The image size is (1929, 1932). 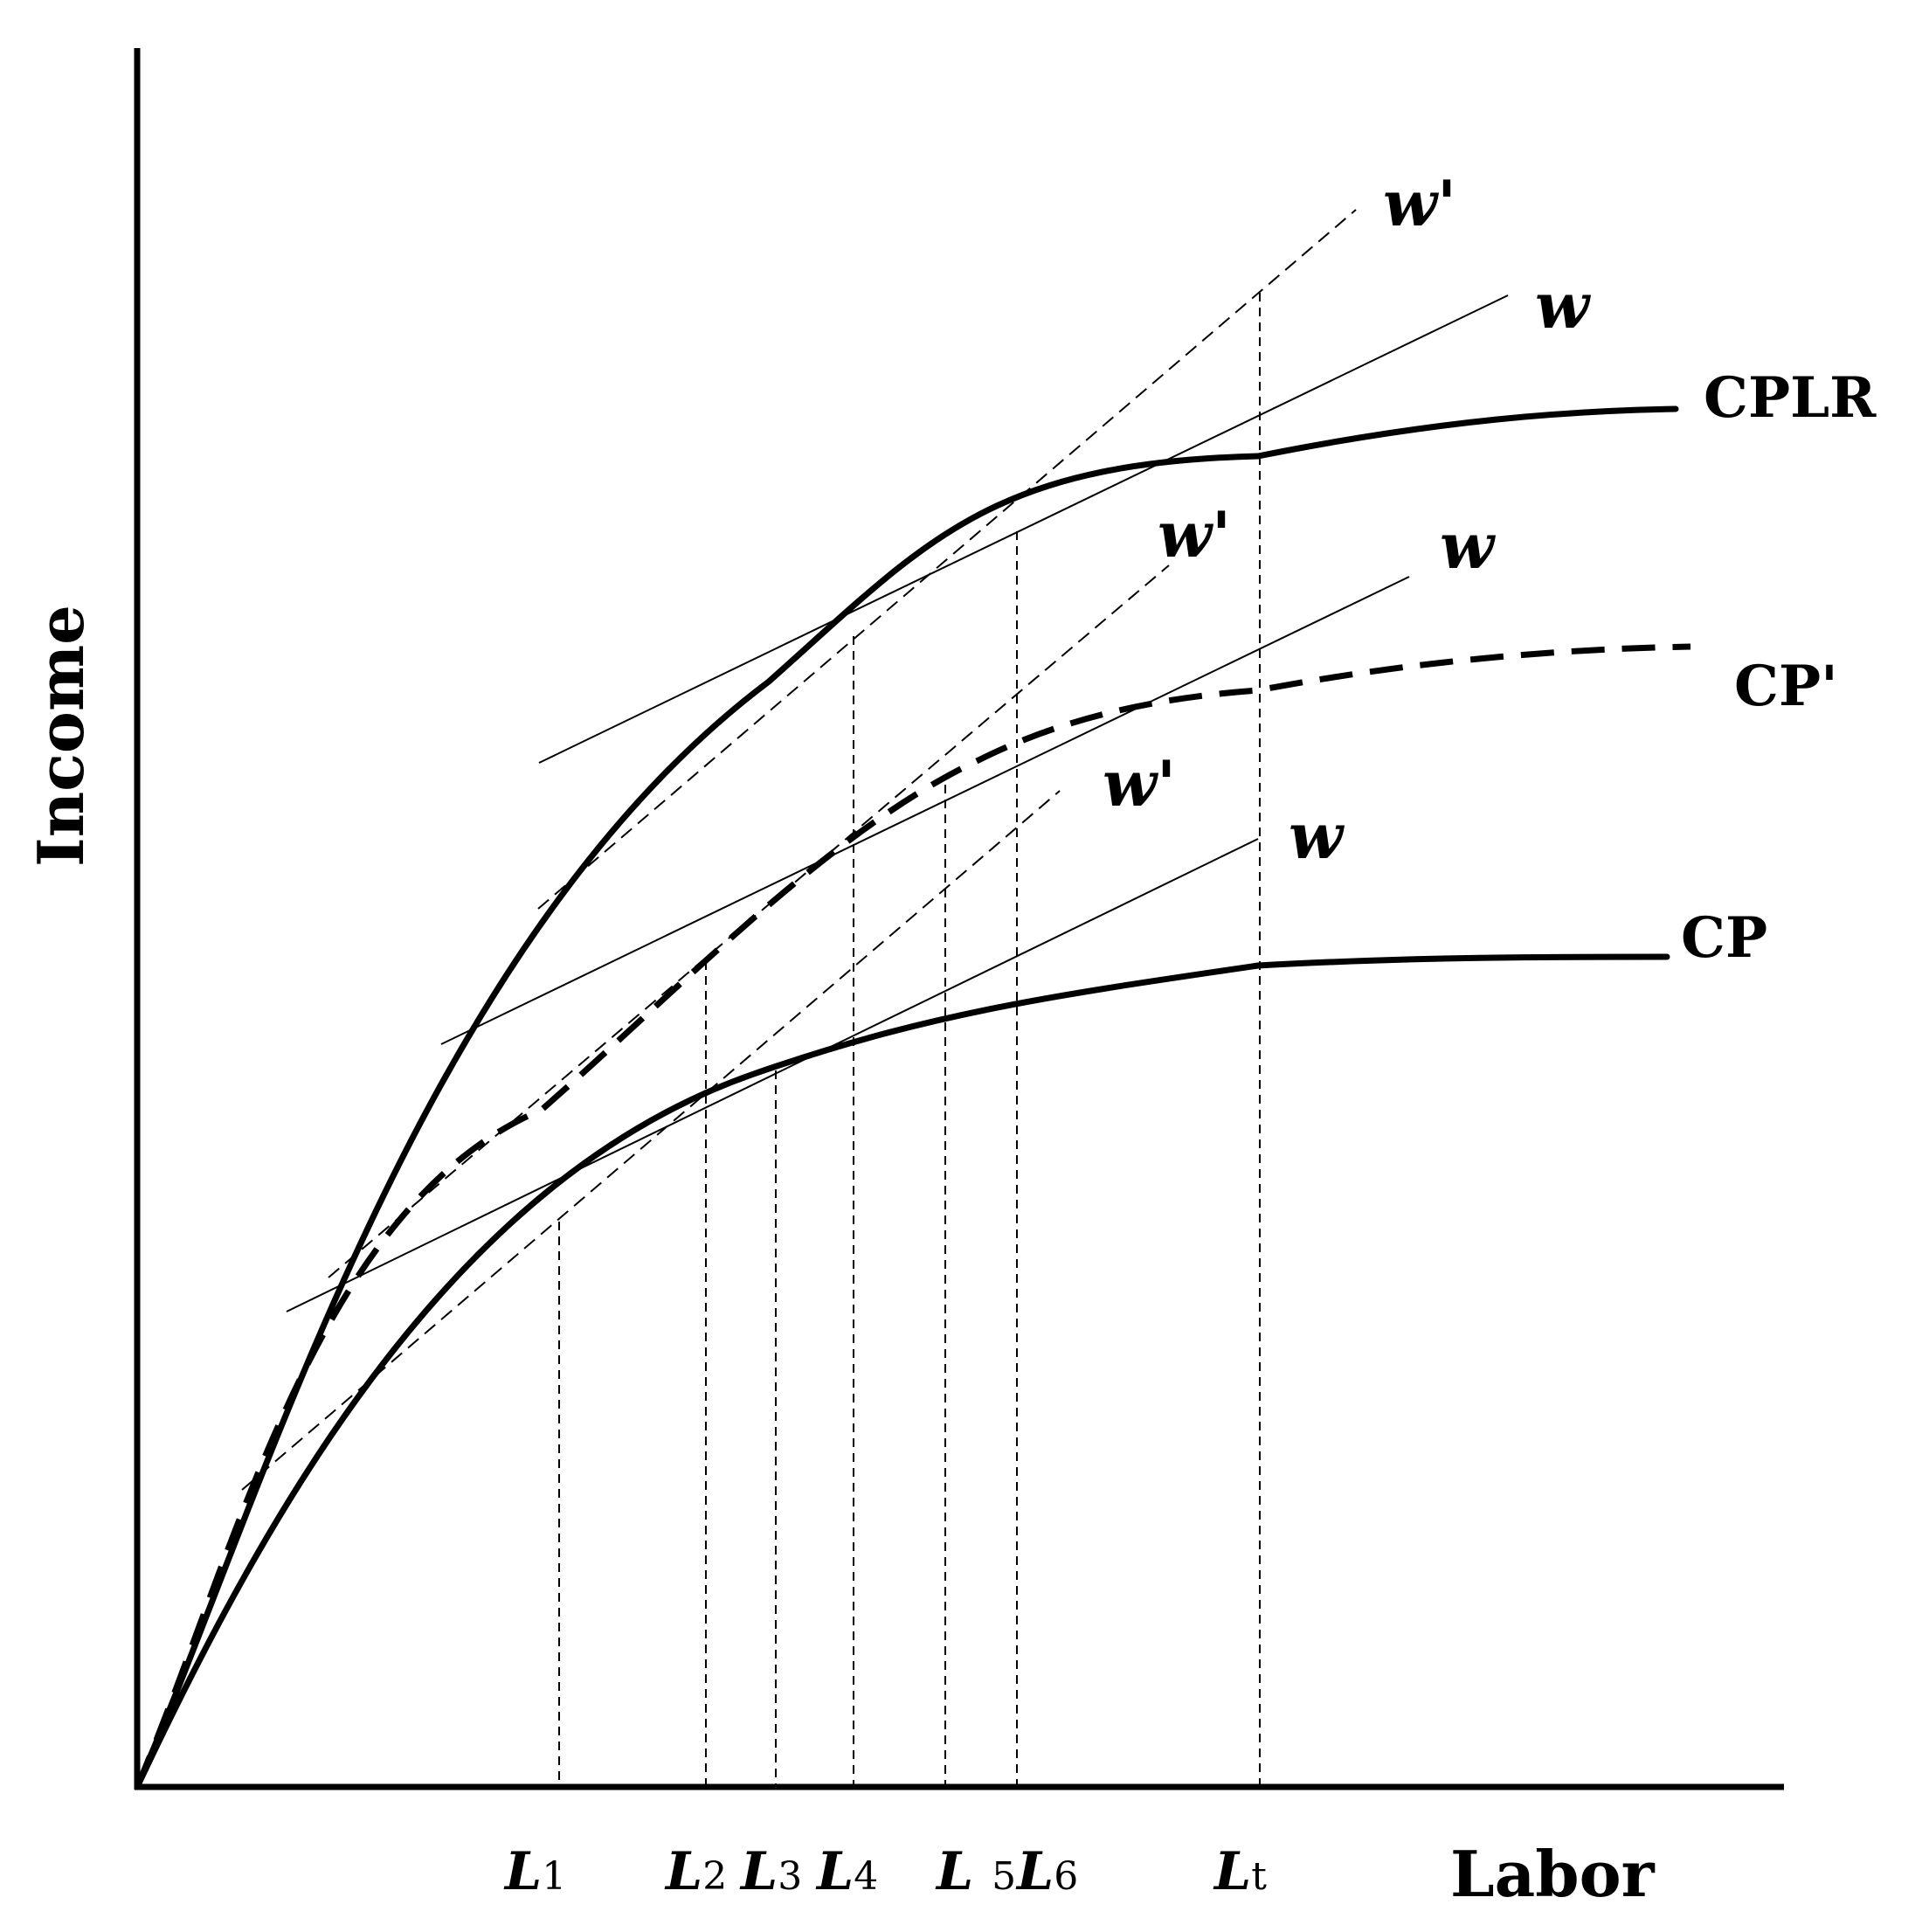 What do you see at coordinates (975, 1871) in the screenshot?
I see `tick-l5: L 5` at bounding box center [975, 1871].